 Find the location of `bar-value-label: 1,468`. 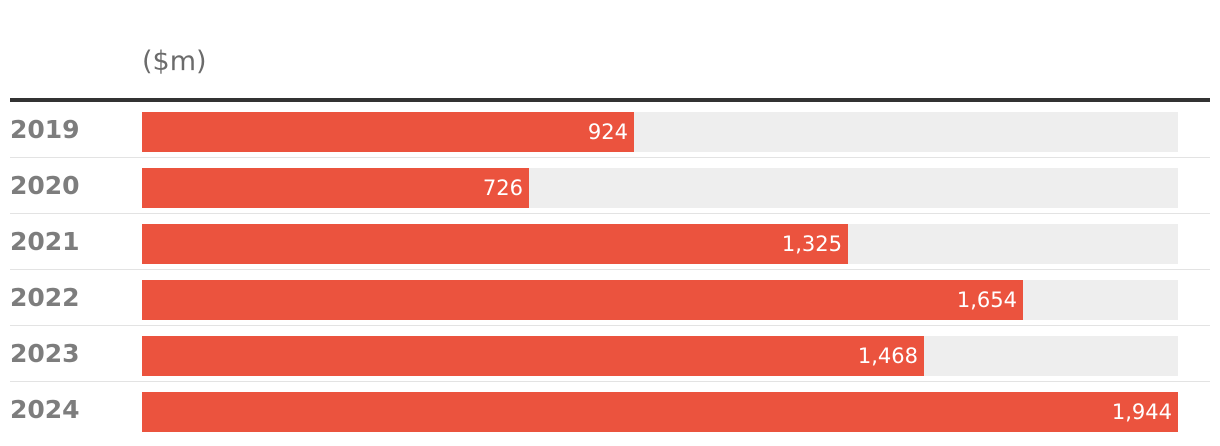

bar-value-label: 1,468 is located at coordinates (887, 356).